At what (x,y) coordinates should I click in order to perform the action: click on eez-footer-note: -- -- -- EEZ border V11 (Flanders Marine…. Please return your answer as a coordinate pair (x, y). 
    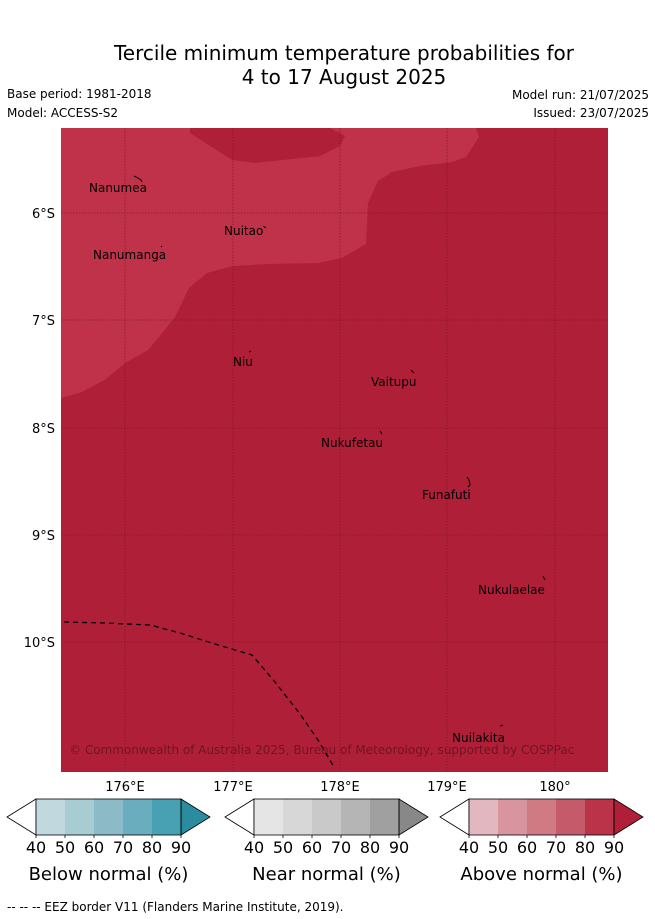
    Looking at the image, I should click on (175, 907).